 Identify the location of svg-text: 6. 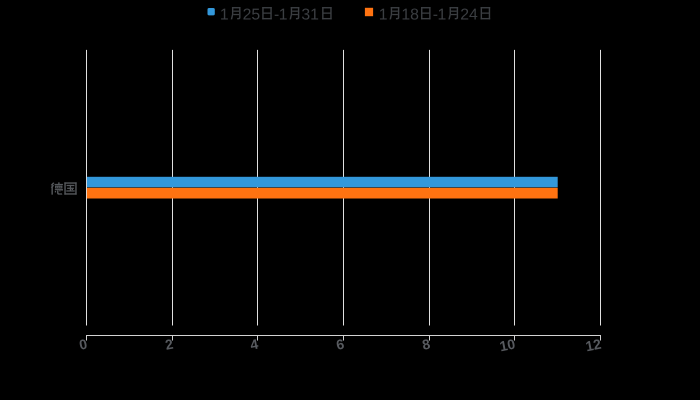
(340, 344).